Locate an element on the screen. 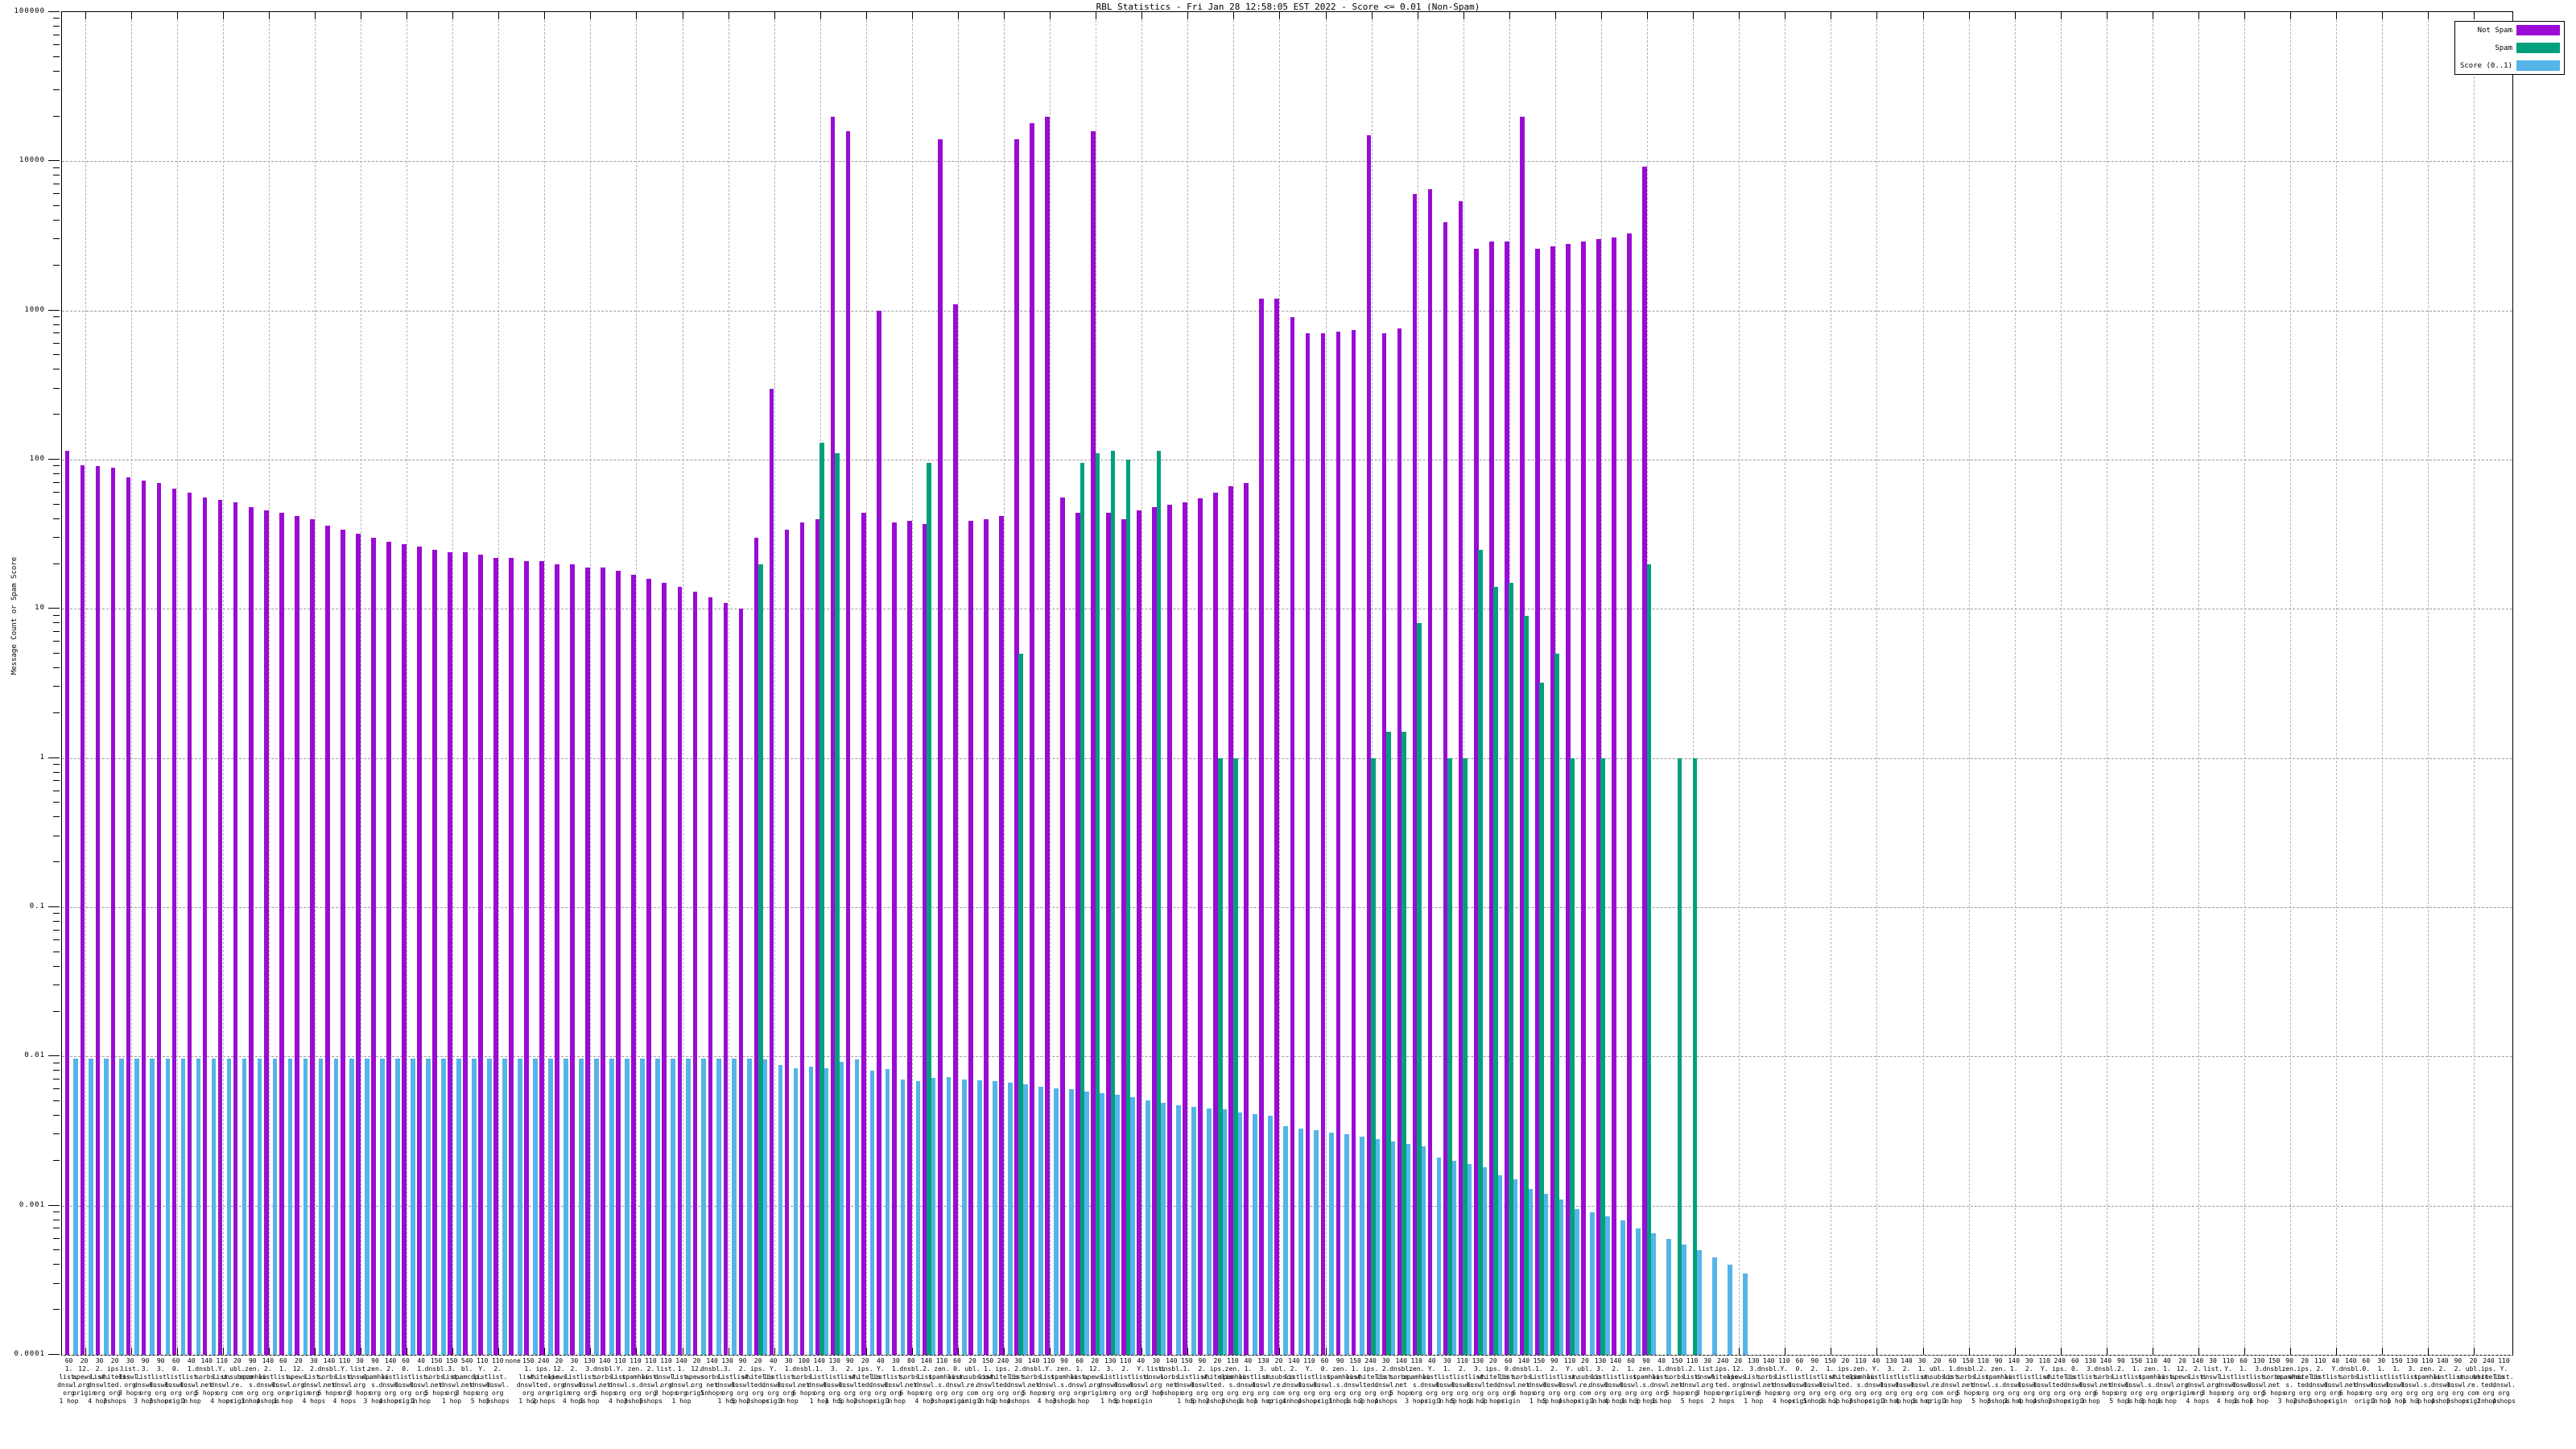  x-axis-tick-label: 40 1. list. dnswl. org 1 hop is located at coordinates (192, 1381).